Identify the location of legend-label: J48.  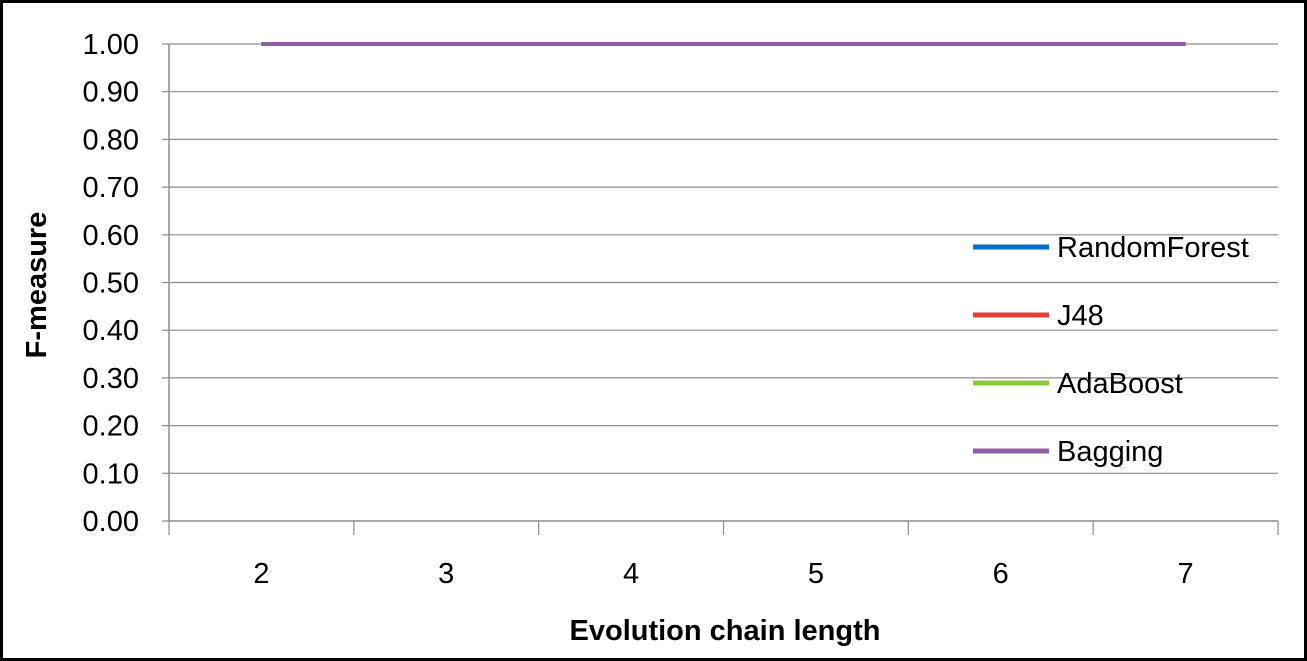
(1080, 316).